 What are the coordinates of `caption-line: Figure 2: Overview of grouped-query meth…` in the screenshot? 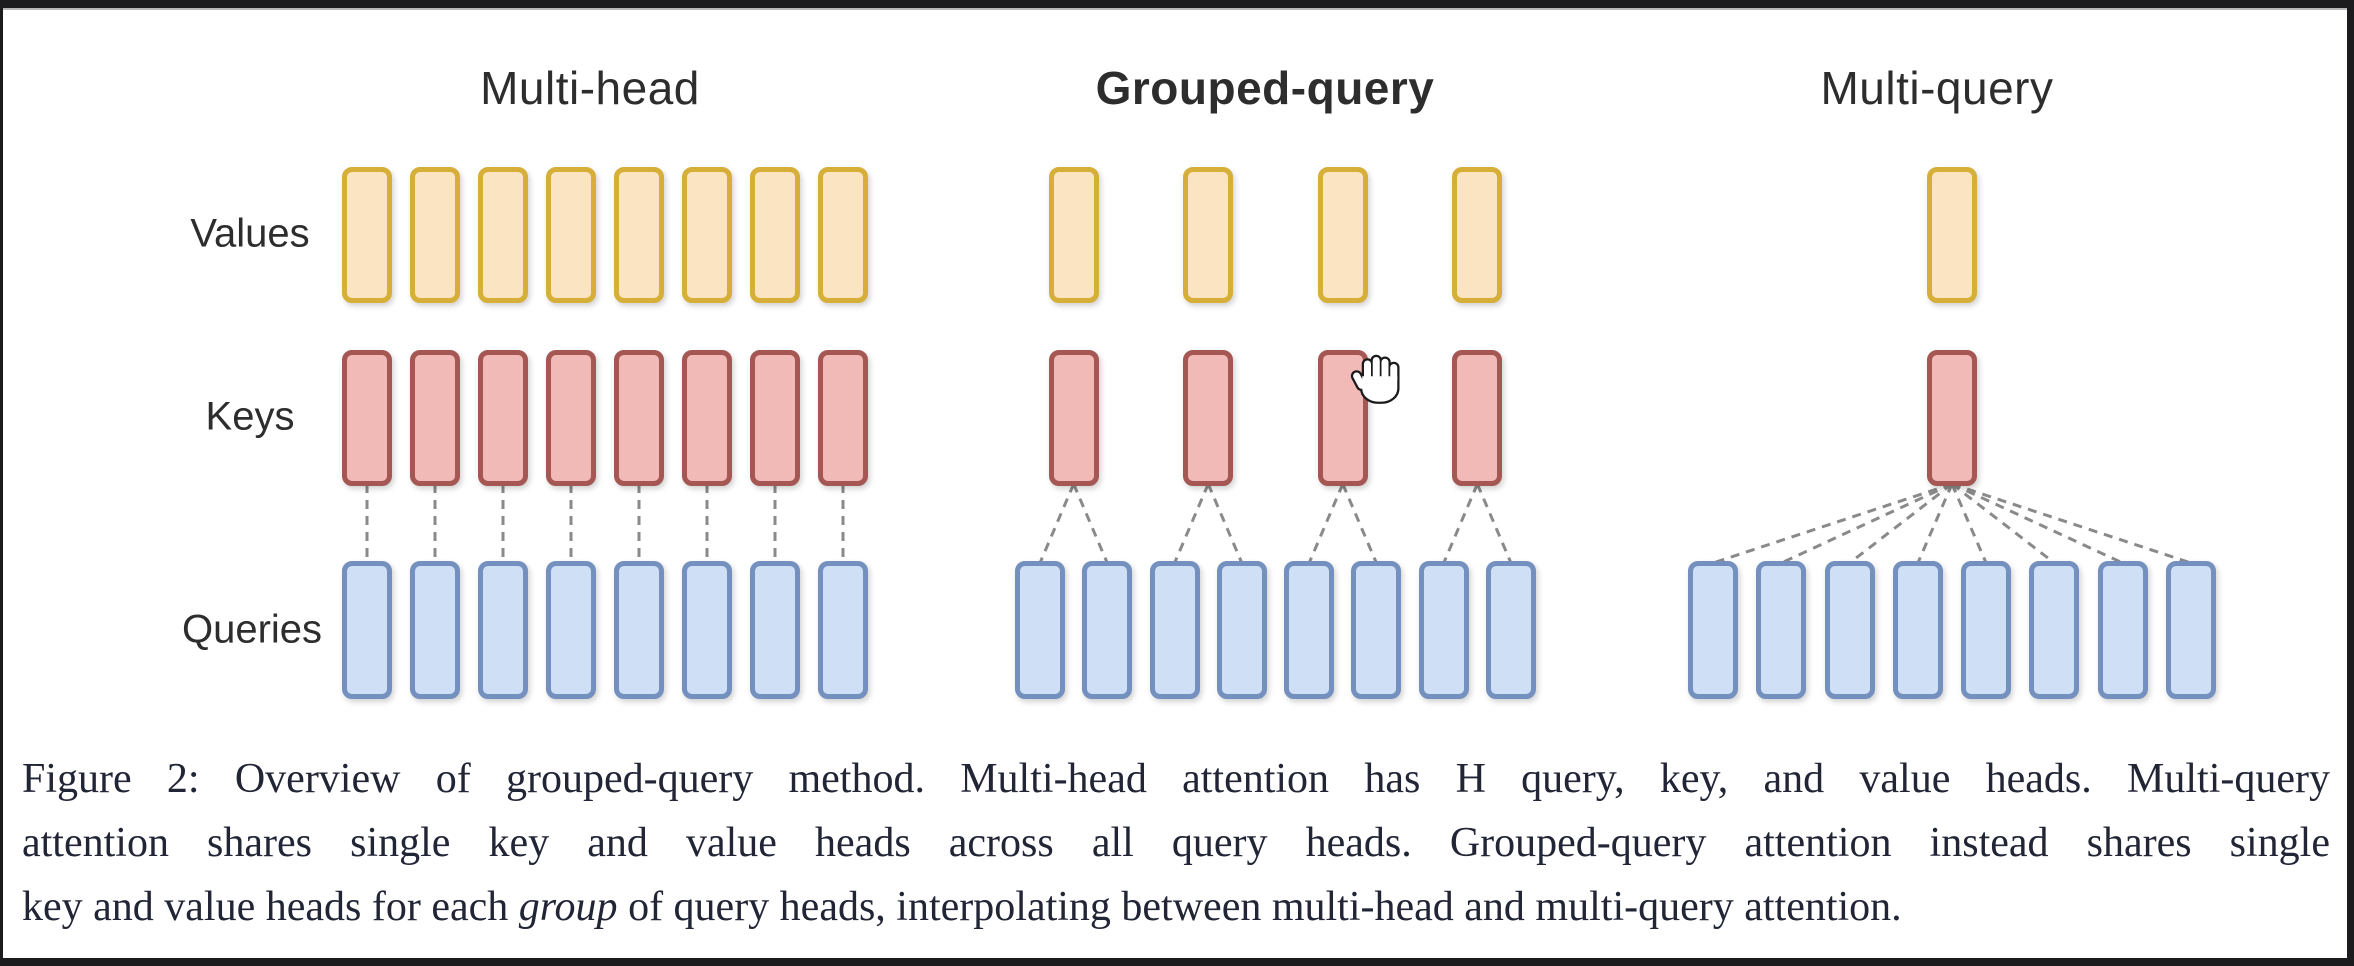 It's located at (1176, 779).